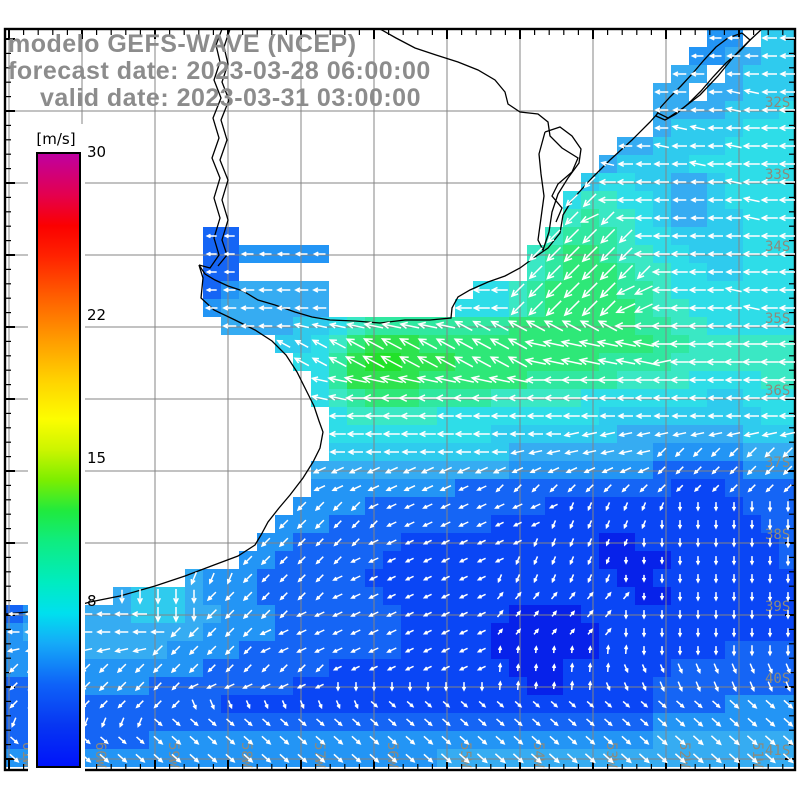  What do you see at coordinates (97, 315) in the screenshot?
I see `colorbar-tick-label: 22` at bounding box center [97, 315].